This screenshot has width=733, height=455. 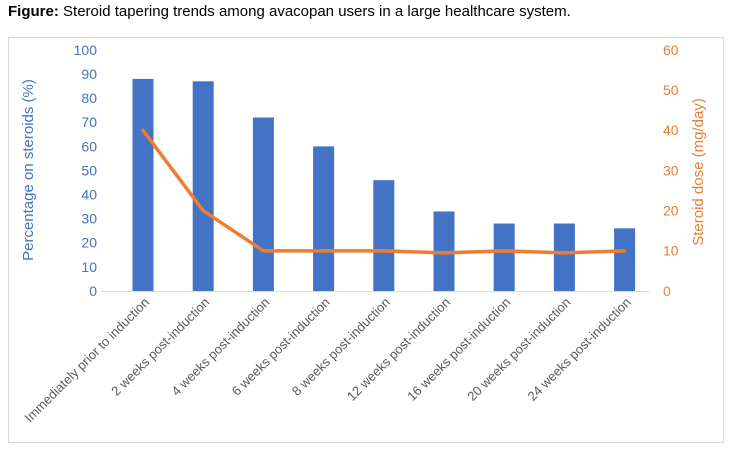 I want to click on category-label: 8 weeks post-induction, so click(x=341, y=347).